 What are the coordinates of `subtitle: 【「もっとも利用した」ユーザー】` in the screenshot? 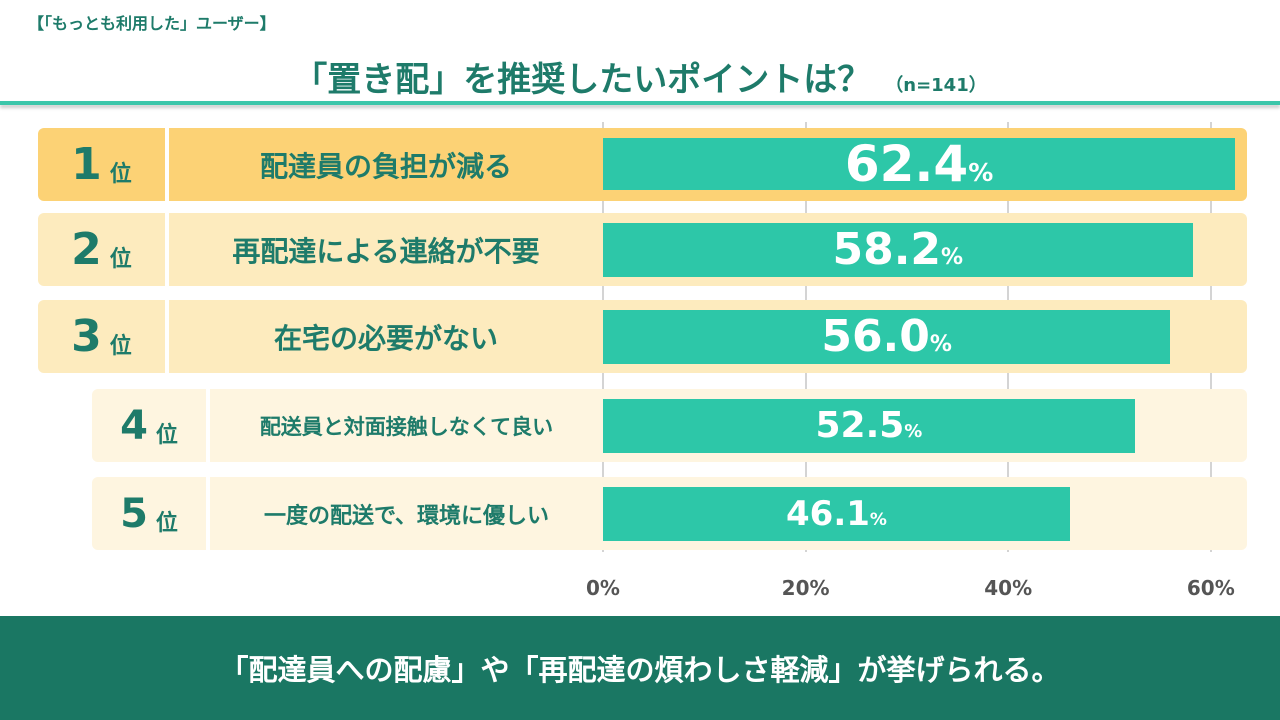 It's located at (152, 23).